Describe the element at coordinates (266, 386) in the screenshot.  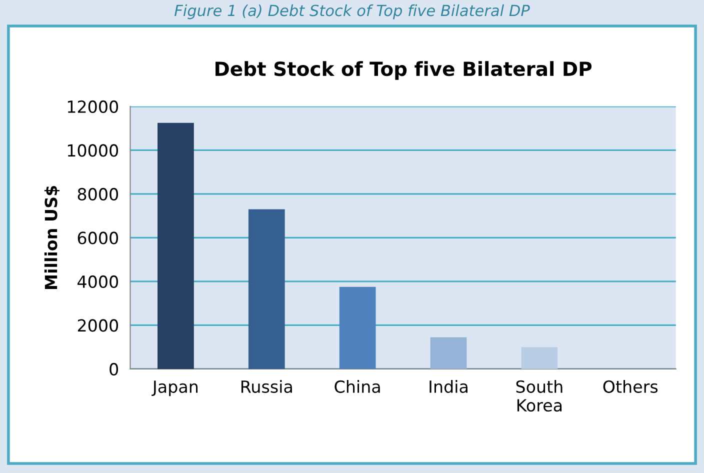
I see `x-tick-label: Russia` at that location.